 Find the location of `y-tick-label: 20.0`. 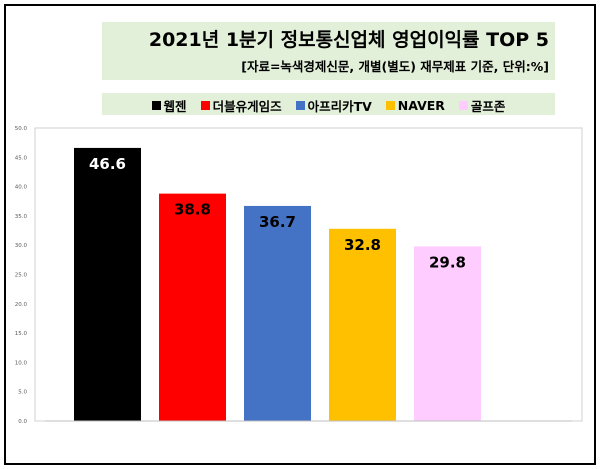

y-tick-label: 20.0 is located at coordinates (21, 305).